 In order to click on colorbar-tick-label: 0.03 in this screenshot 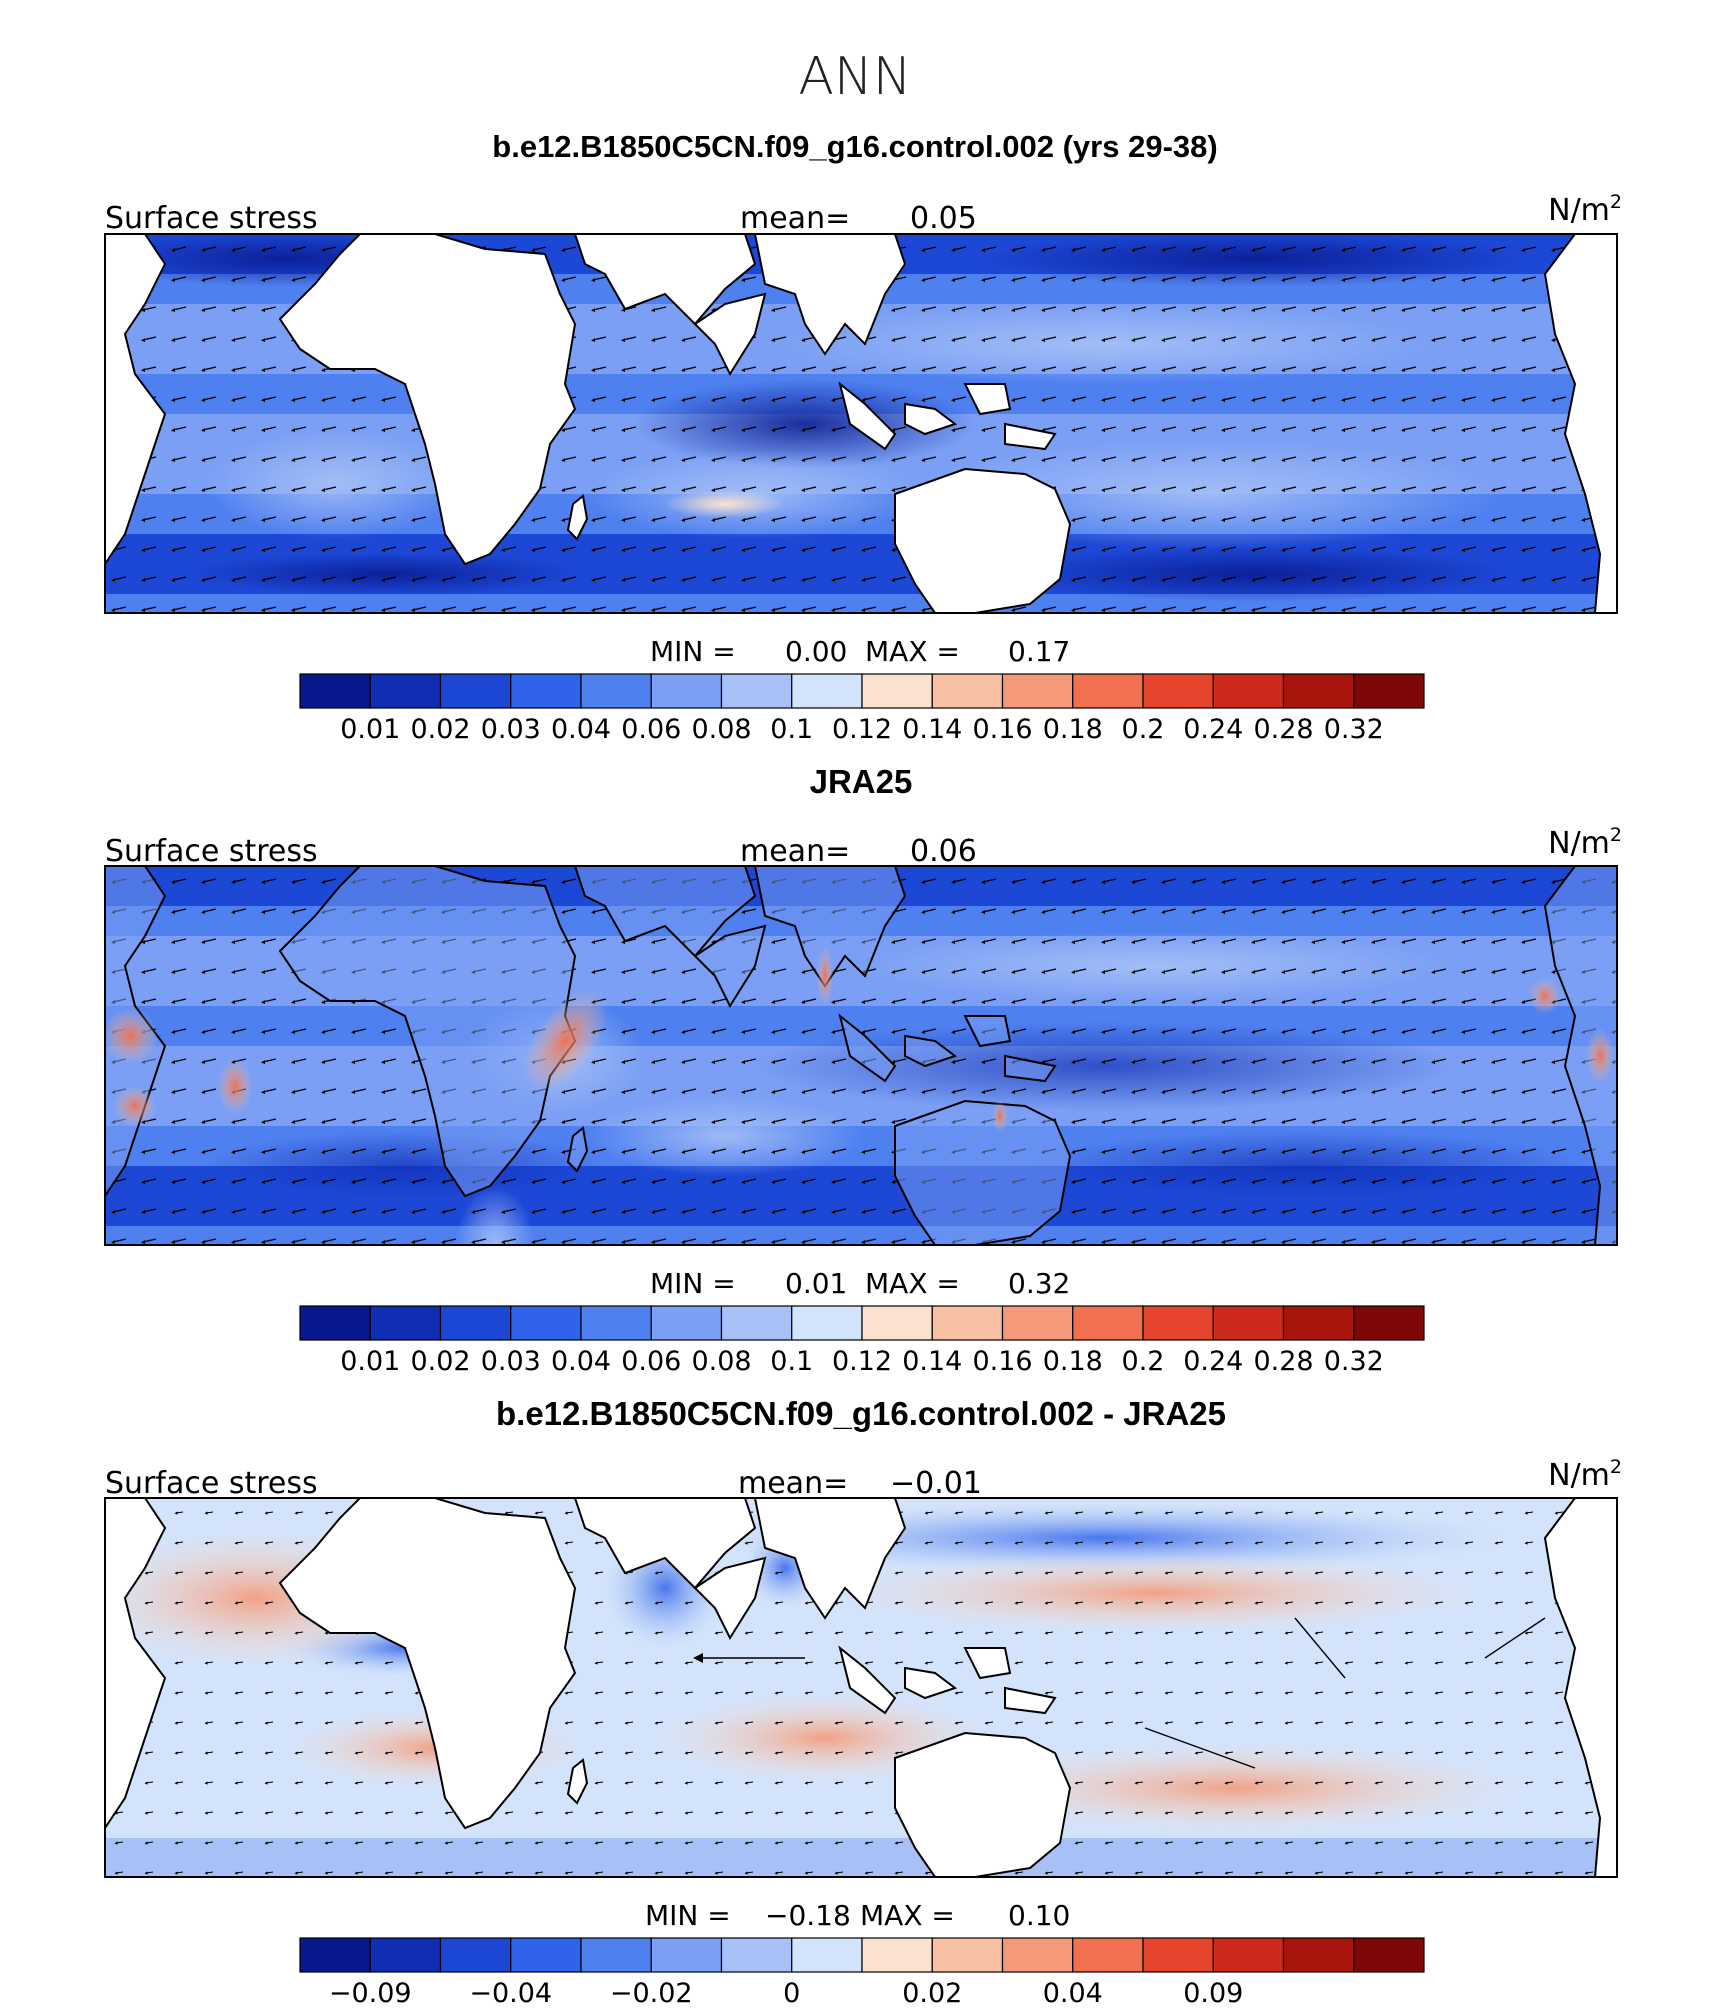, I will do `click(511, 1361)`.